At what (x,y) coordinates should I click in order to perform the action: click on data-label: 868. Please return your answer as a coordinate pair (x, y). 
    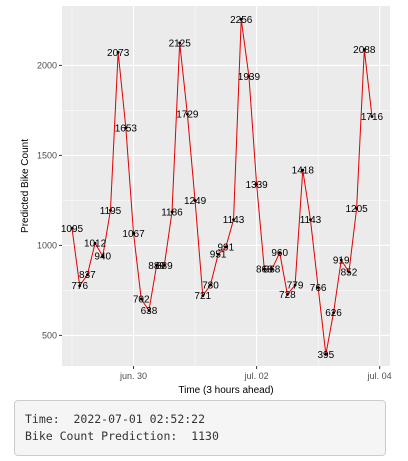
    Looking at the image, I should click on (272, 270).